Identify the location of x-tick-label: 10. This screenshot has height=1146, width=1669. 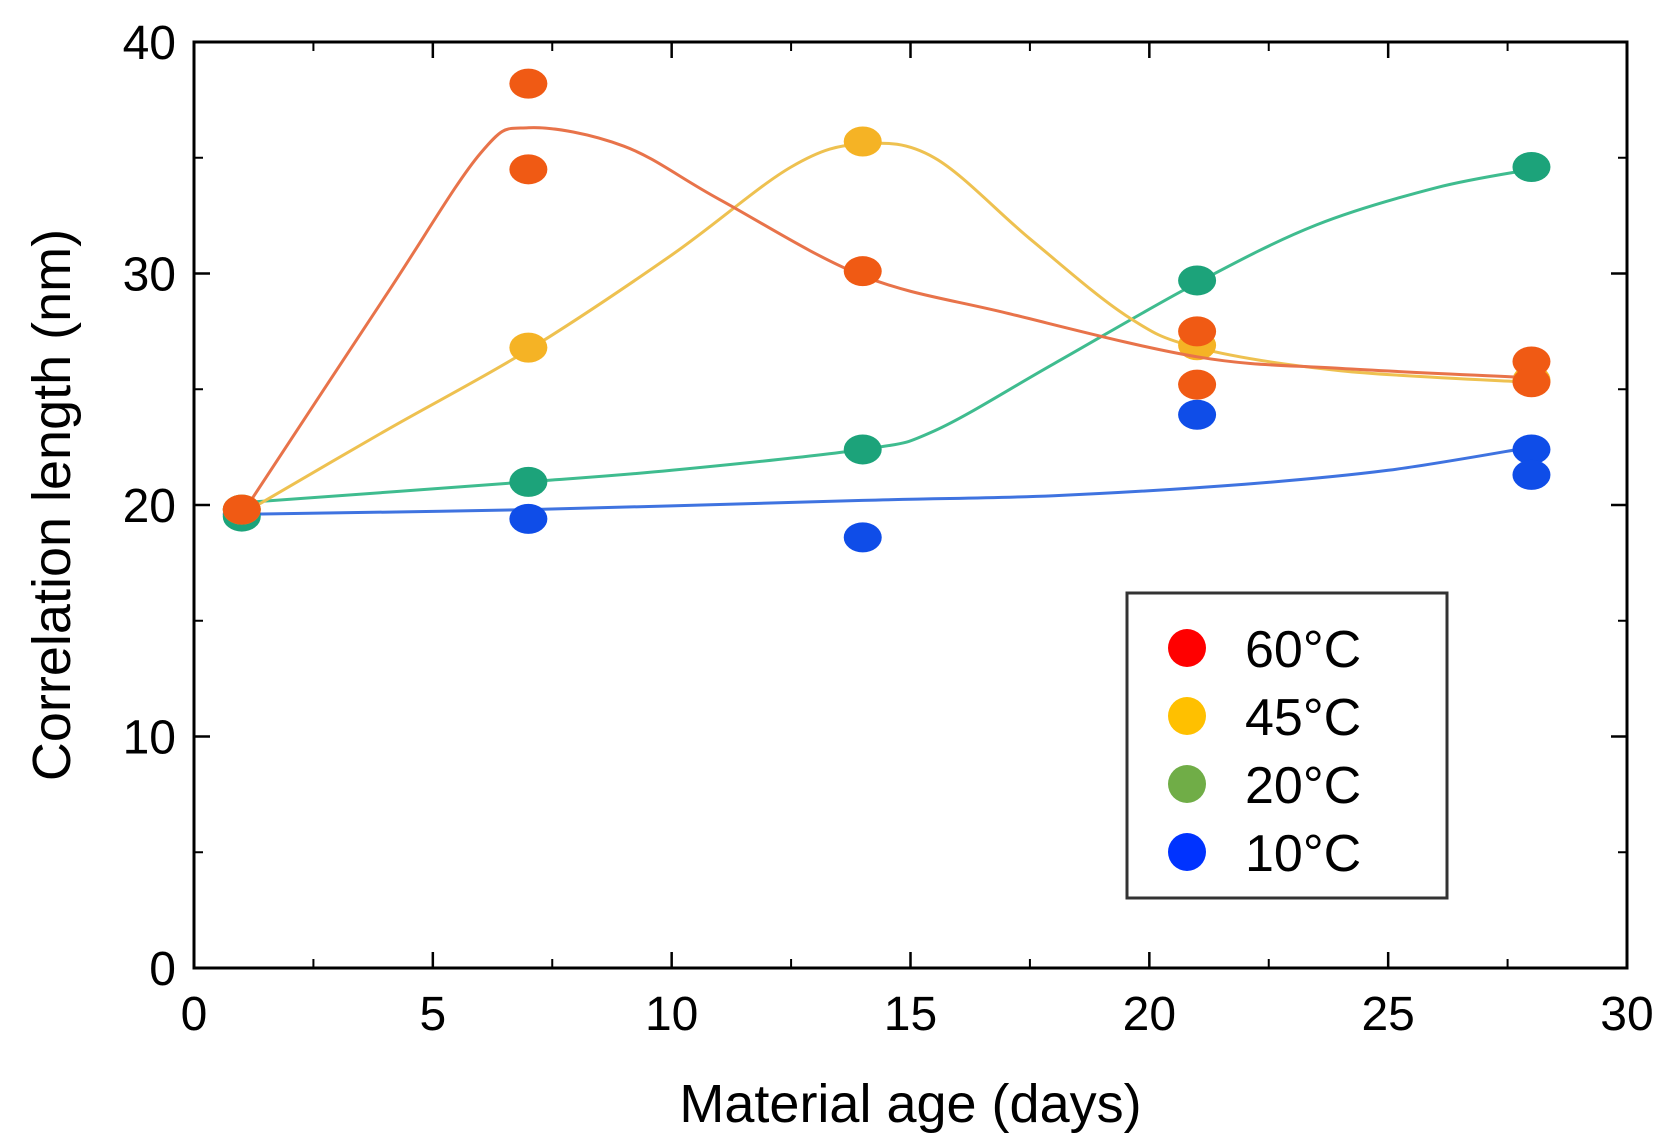
(671, 1014).